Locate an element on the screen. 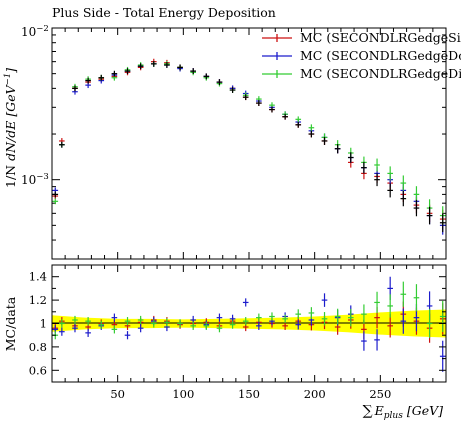  legend-label: MC (SECONDLRGedgeSingle) is located at coordinates (380, 37).